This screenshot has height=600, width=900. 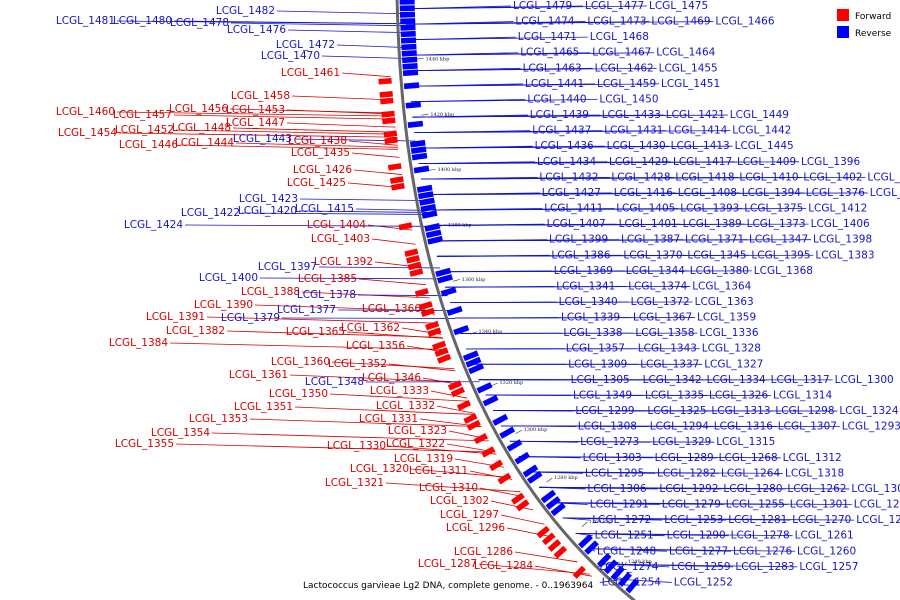 What do you see at coordinates (691, 505) in the screenshot?
I see `gene-label: LCGL_1279` at bounding box center [691, 505].